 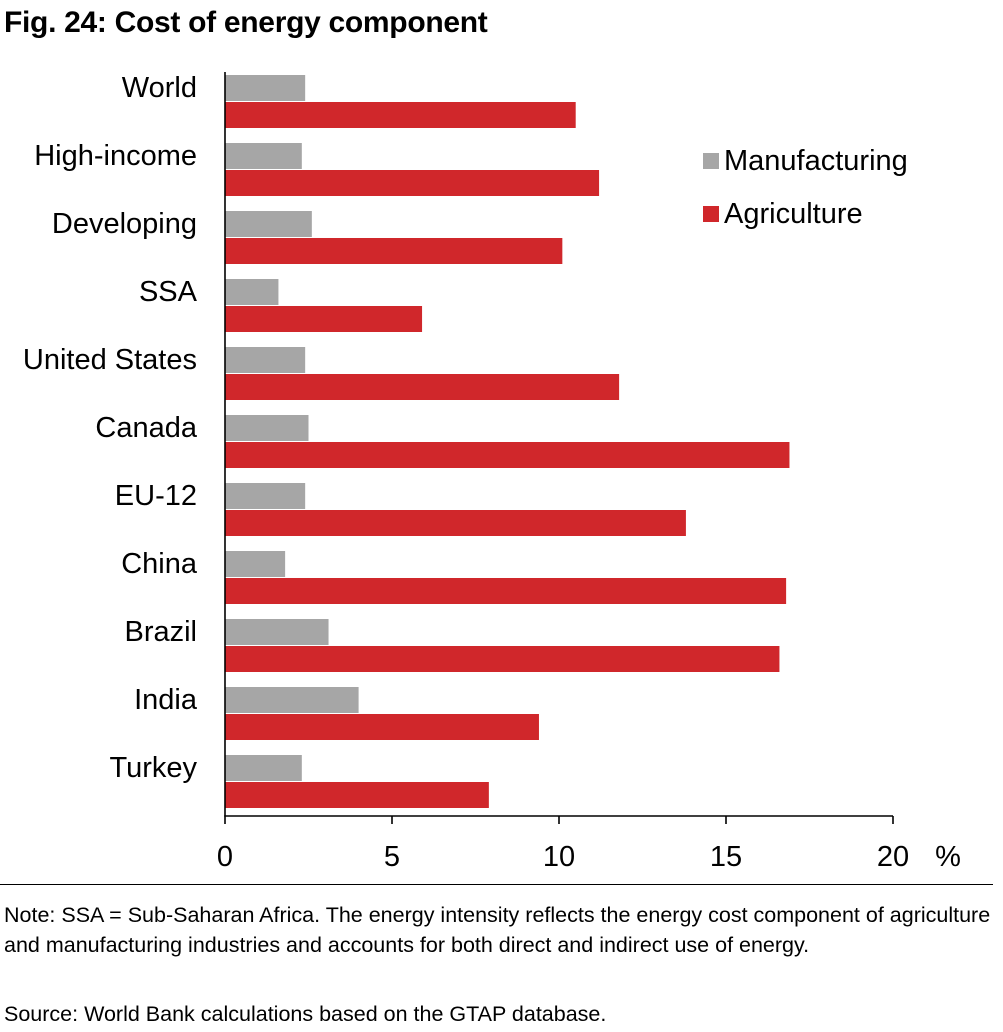 I want to click on bar-agriculture-united-states, so click(x=422, y=387).